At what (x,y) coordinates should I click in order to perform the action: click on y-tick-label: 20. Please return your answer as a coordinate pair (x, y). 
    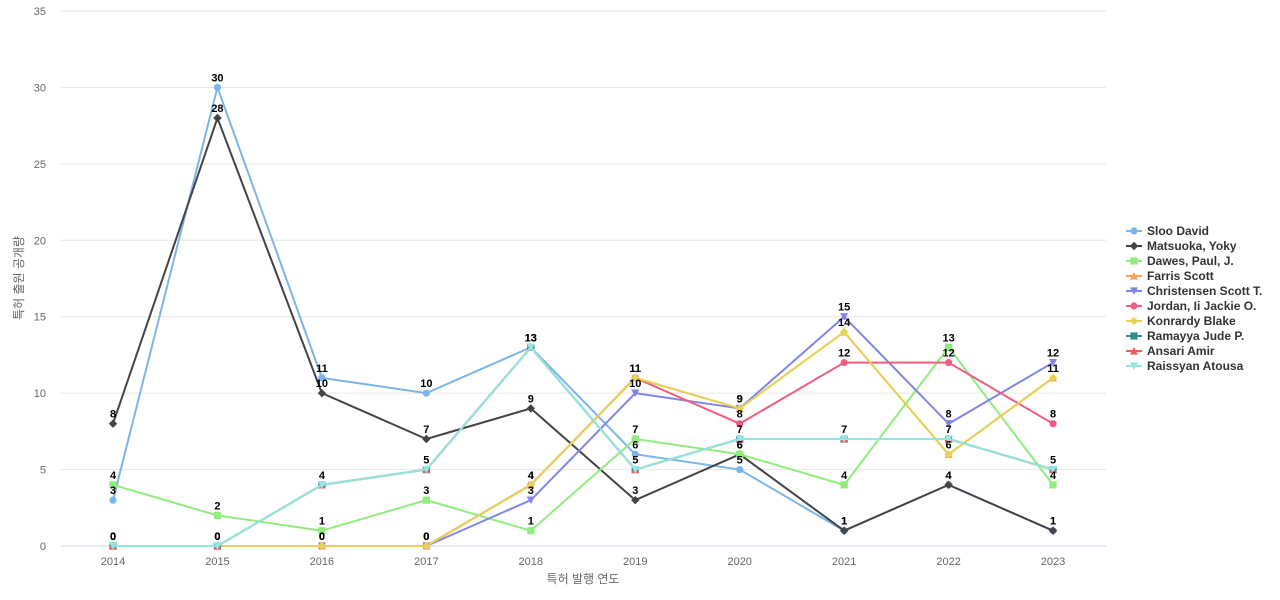
    Looking at the image, I should click on (40, 241).